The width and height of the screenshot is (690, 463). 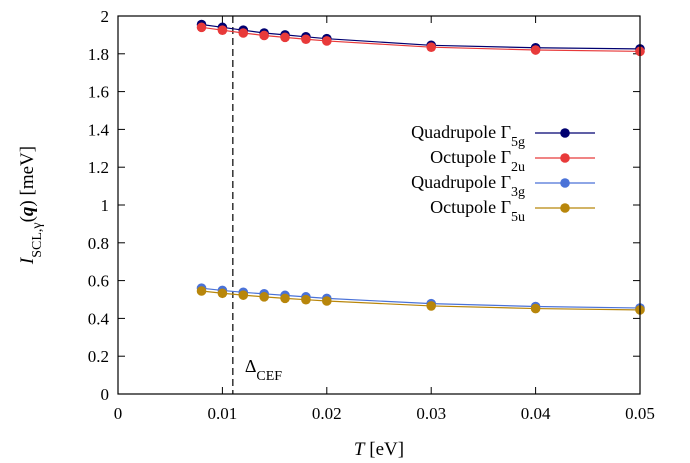 What do you see at coordinates (27, 260) in the screenshot?
I see `y-axis-symbol: I` at bounding box center [27, 260].